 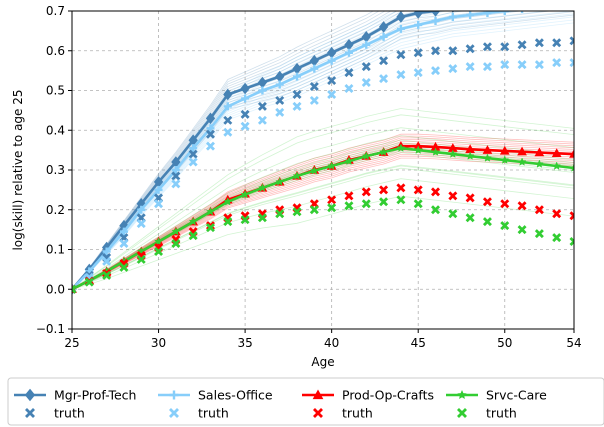 I want to click on legend-frame, so click(x=305, y=401).